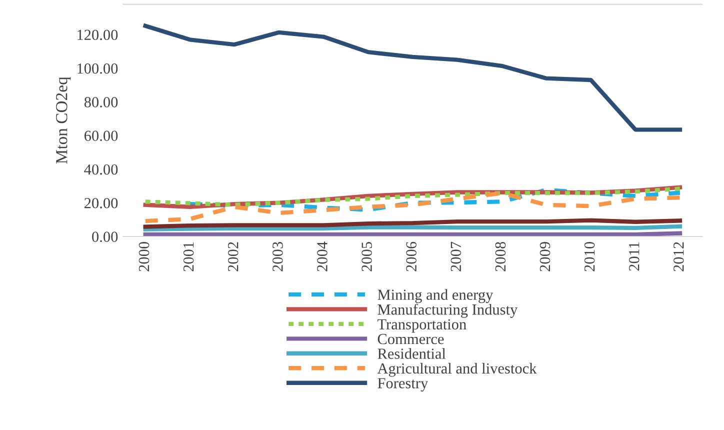 This screenshot has height=430, width=724. Describe the element at coordinates (144, 257) in the screenshot. I see `x-tick-label: 2000` at that location.